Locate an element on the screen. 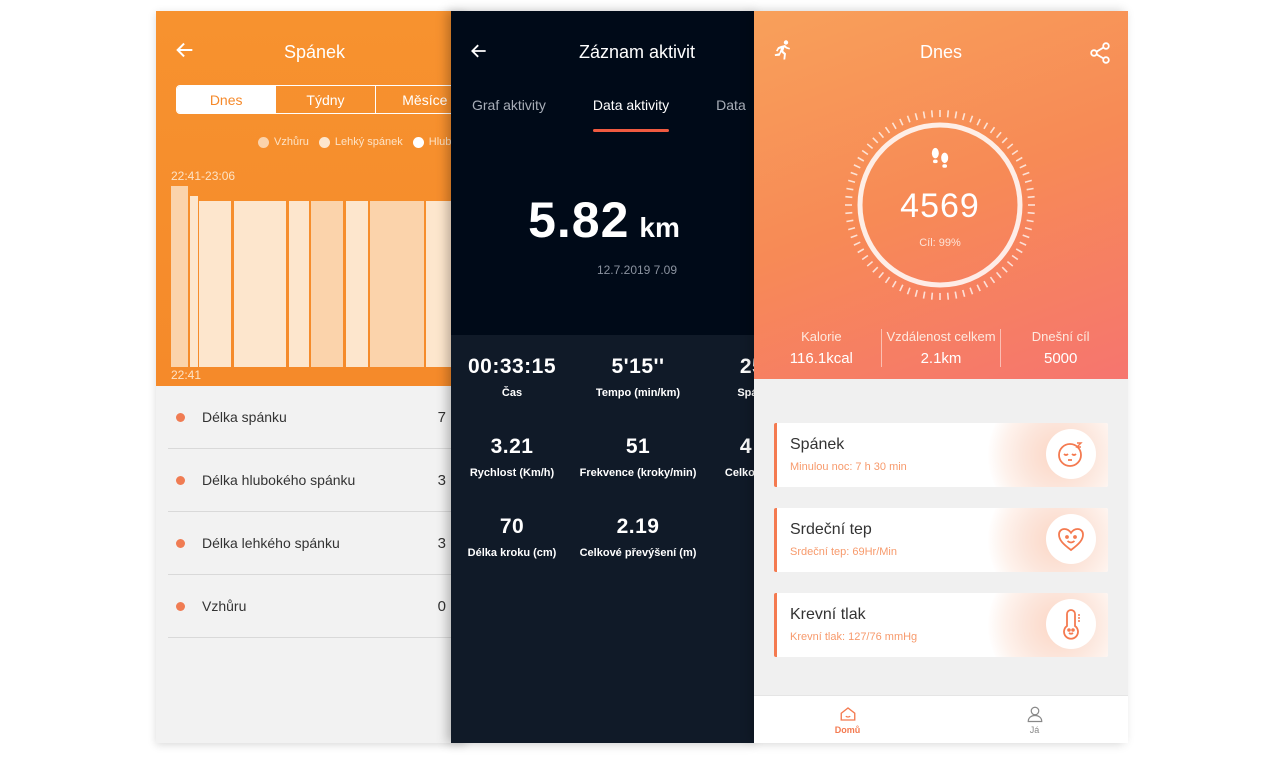 This screenshot has height=759, width=1280. step-count: 4569 is located at coordinates (940, 206).